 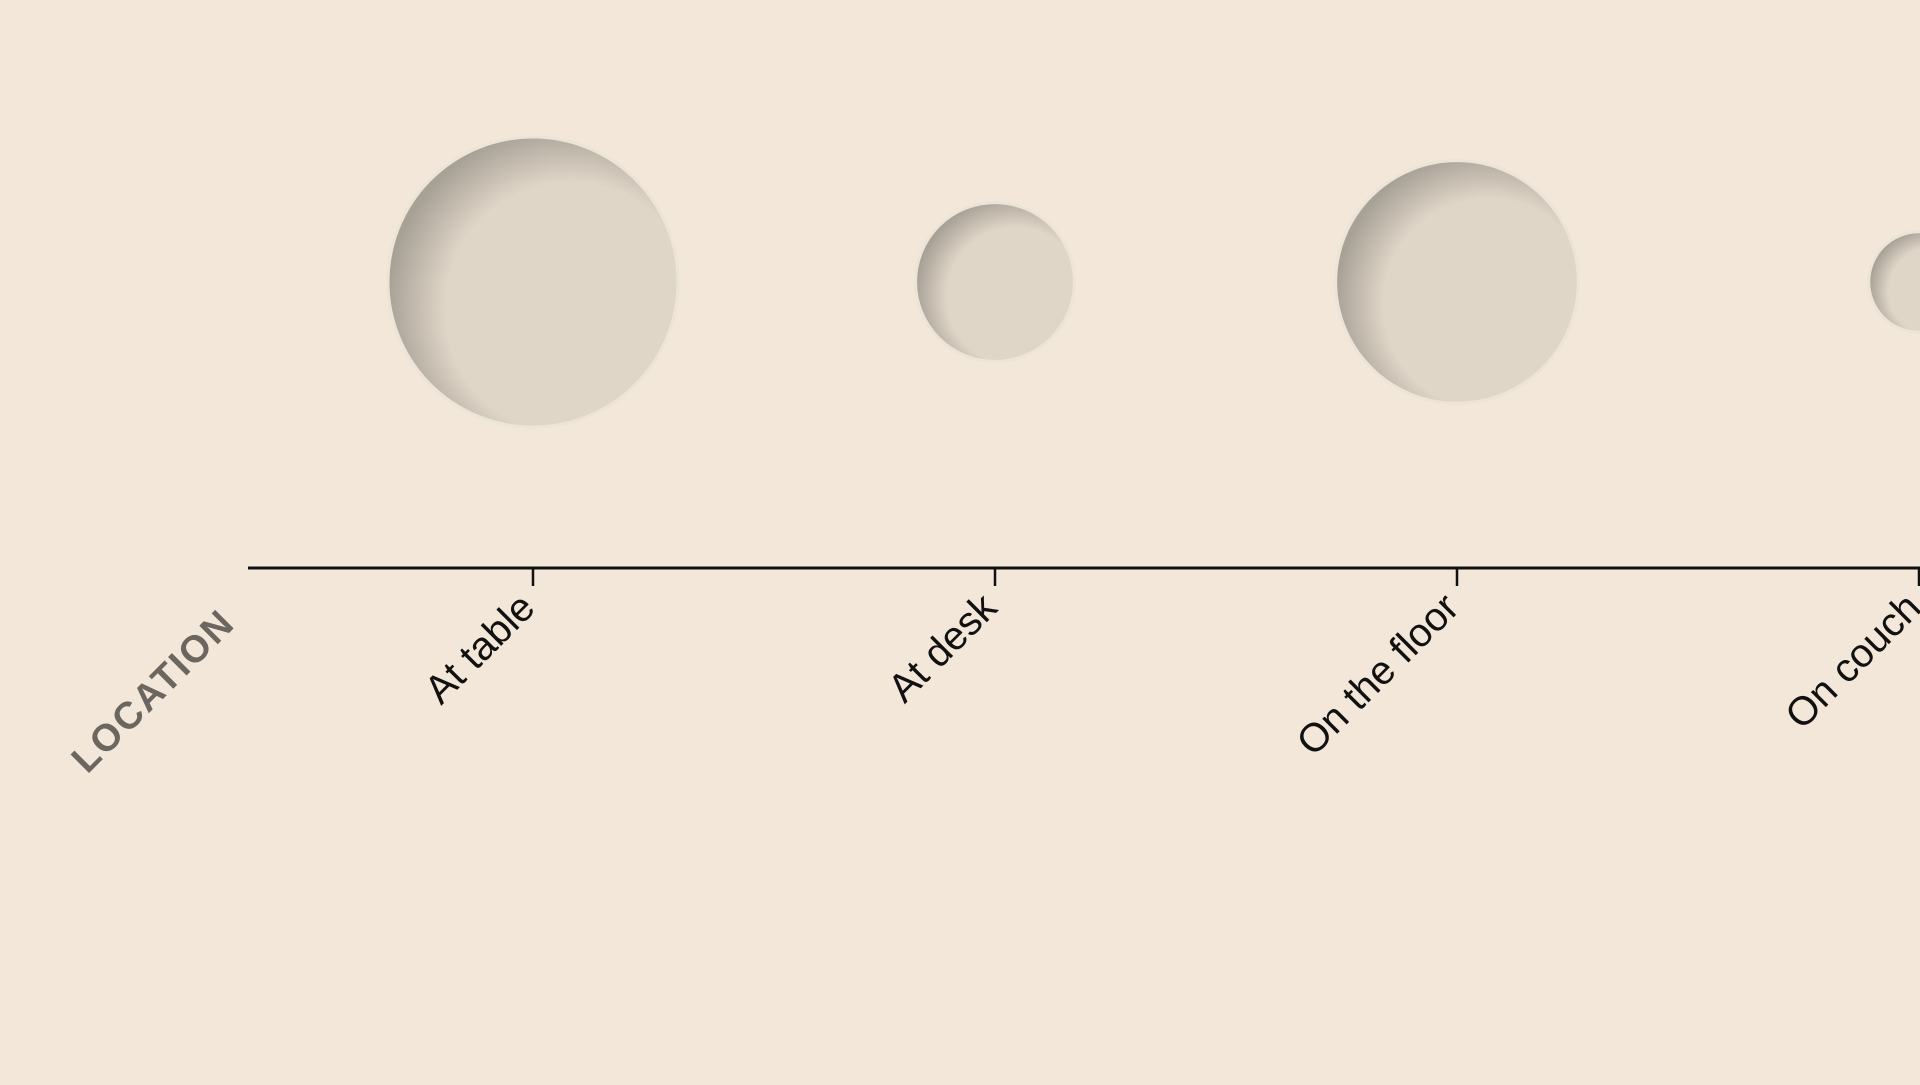 I want to click on tick-label-on-couch: On couch, so click(x=1848, y=661).